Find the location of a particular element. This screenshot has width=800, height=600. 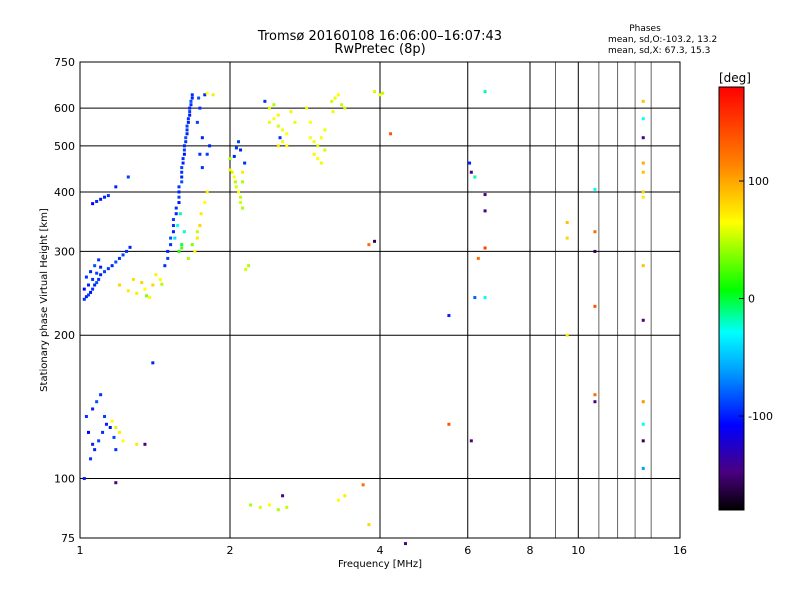

chart-subtitle: RwPretec (8p) is located at coordinates (379, 49).